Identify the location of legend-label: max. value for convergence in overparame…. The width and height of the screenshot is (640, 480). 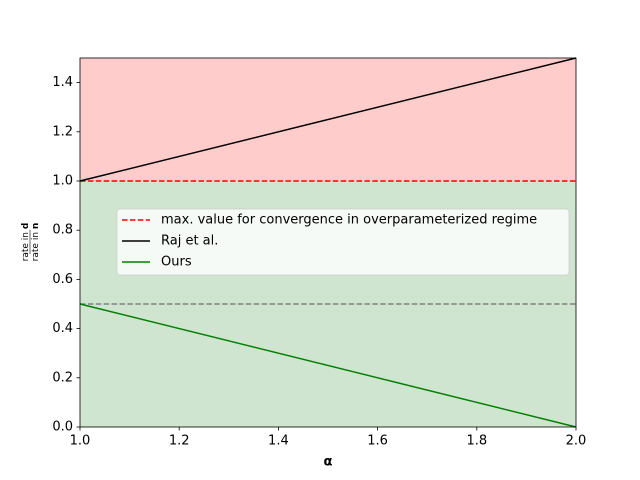
(349, 220).